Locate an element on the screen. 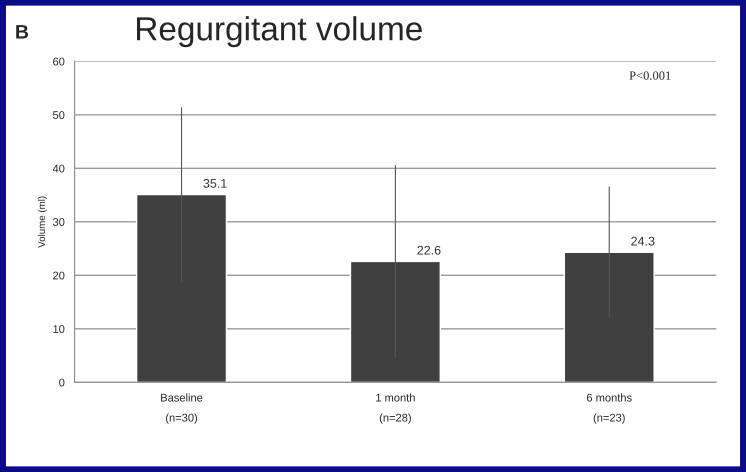  y-tick-label: 10 is located at coordinates (58, 329).